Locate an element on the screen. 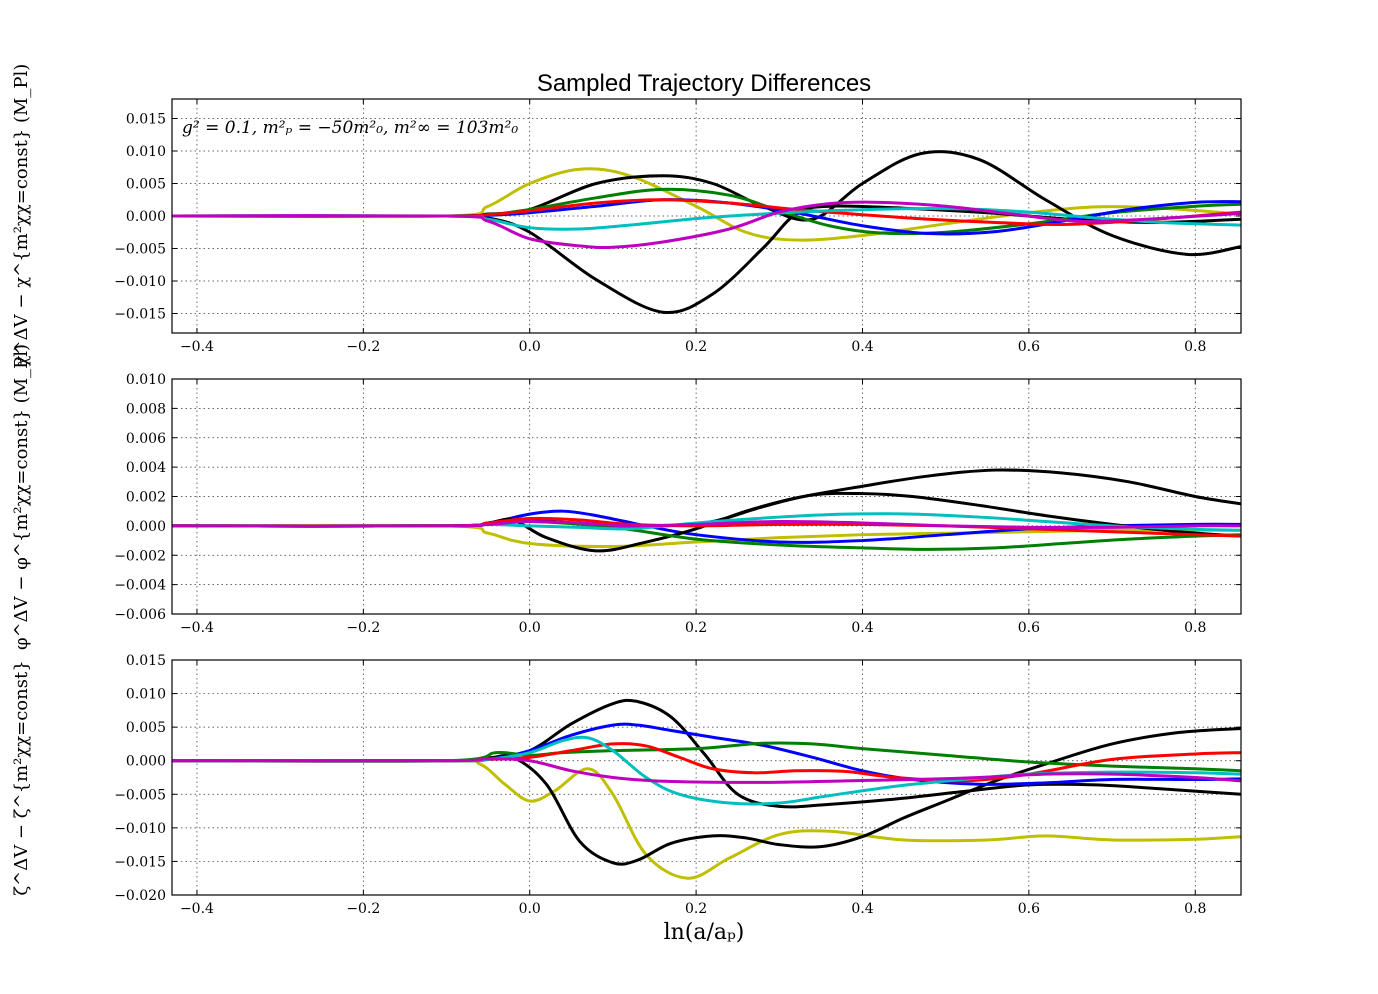 This screenshot has height=994, width=1378. y-tick-label: −0.002 is located at coordinates (140, 556).